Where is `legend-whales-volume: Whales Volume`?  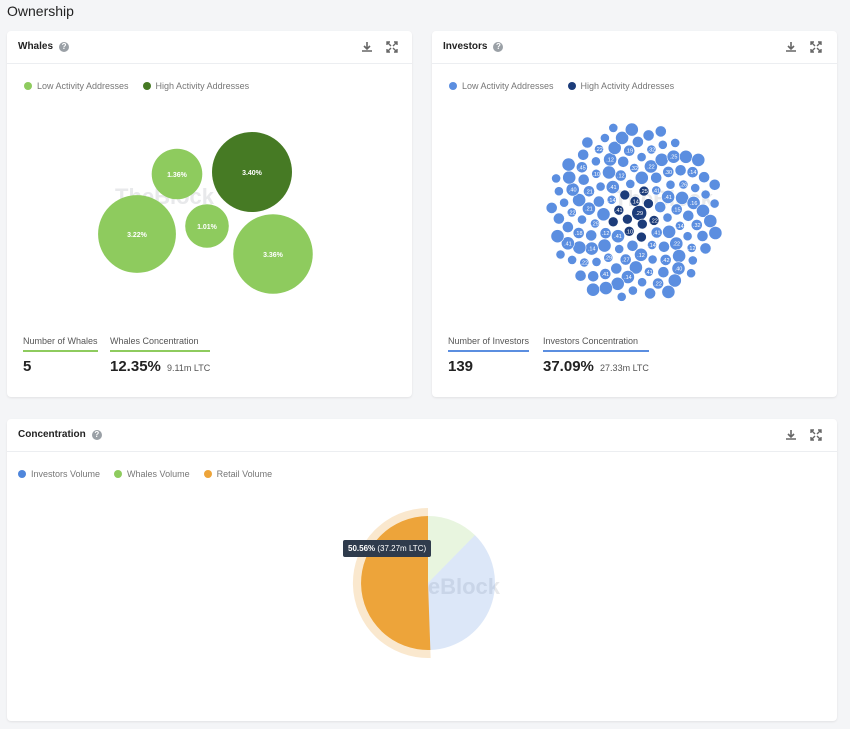 legend-whales-volume: Whales Volume is located at coordinates (152, 474).